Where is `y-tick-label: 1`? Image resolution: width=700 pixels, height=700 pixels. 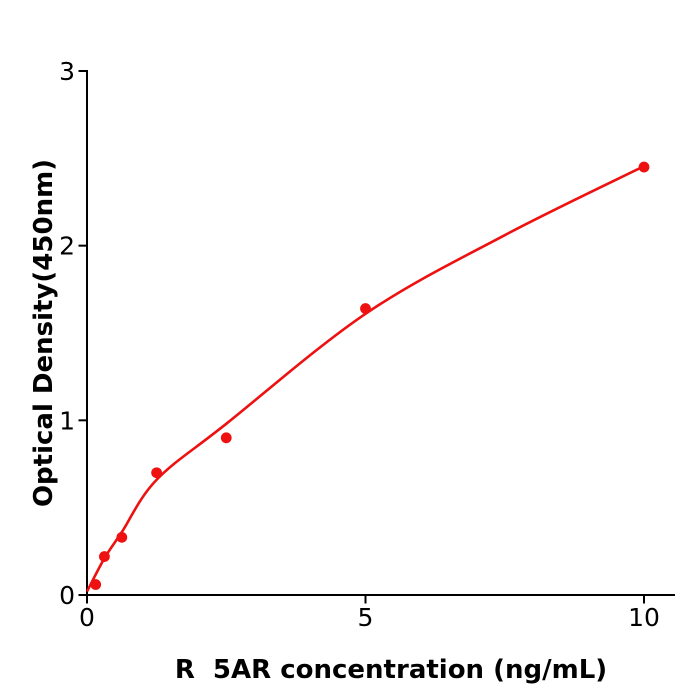
y-tick-label: 1 is located at coordinates (67, 420).